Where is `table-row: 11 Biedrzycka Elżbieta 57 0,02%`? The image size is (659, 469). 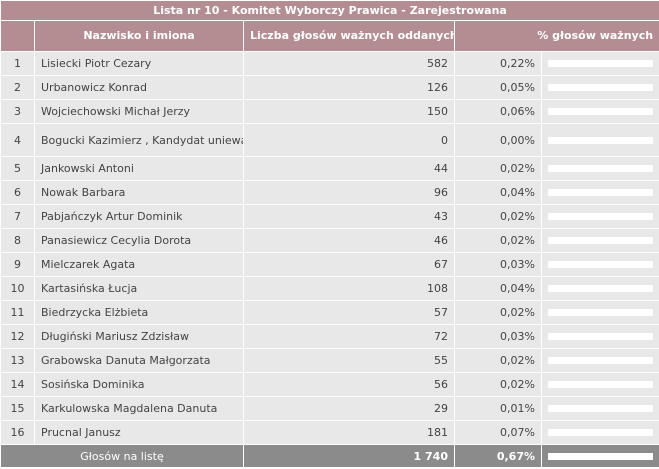 table-row: 11 Biedrzycka Elżbieta 57 0,02% is located at coordinates (329, 312).